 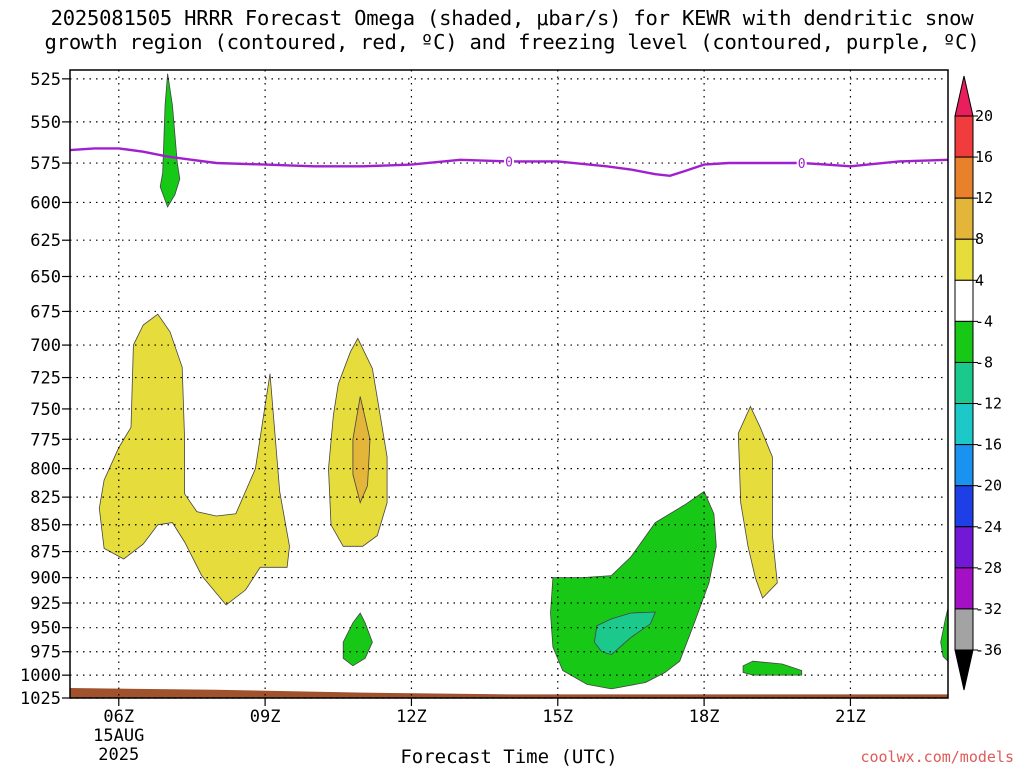 What do you see at coordinates (411, 717) in the screenshot?
I see `x-tick-label-12Z: 12Z` at bounding box center [411, 717].